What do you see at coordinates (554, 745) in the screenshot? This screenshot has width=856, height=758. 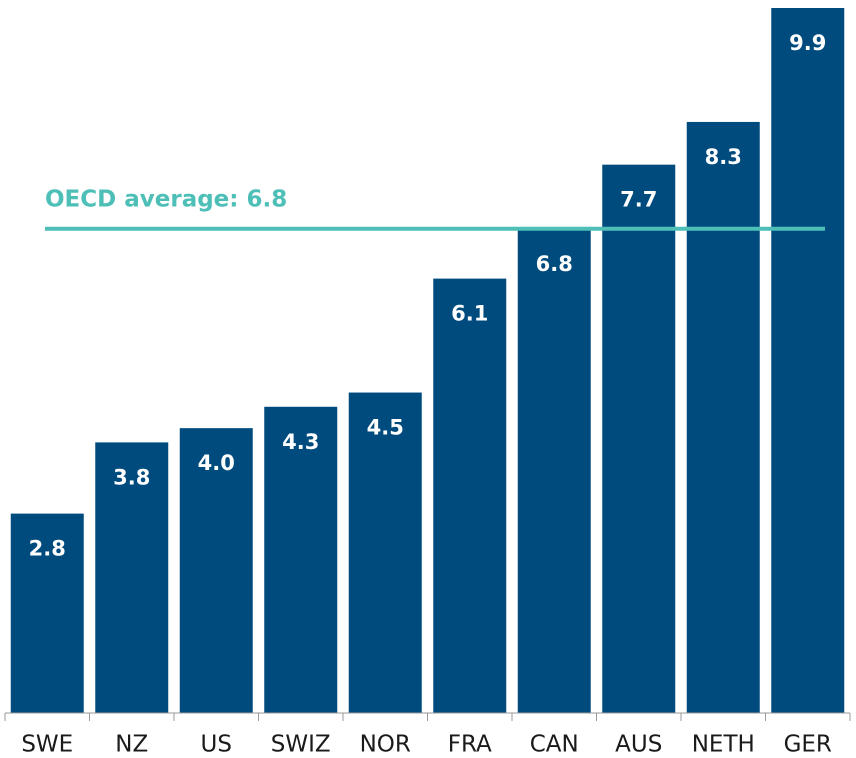 I see `x-tick-label: CAN` at bounding box center [554, 745].